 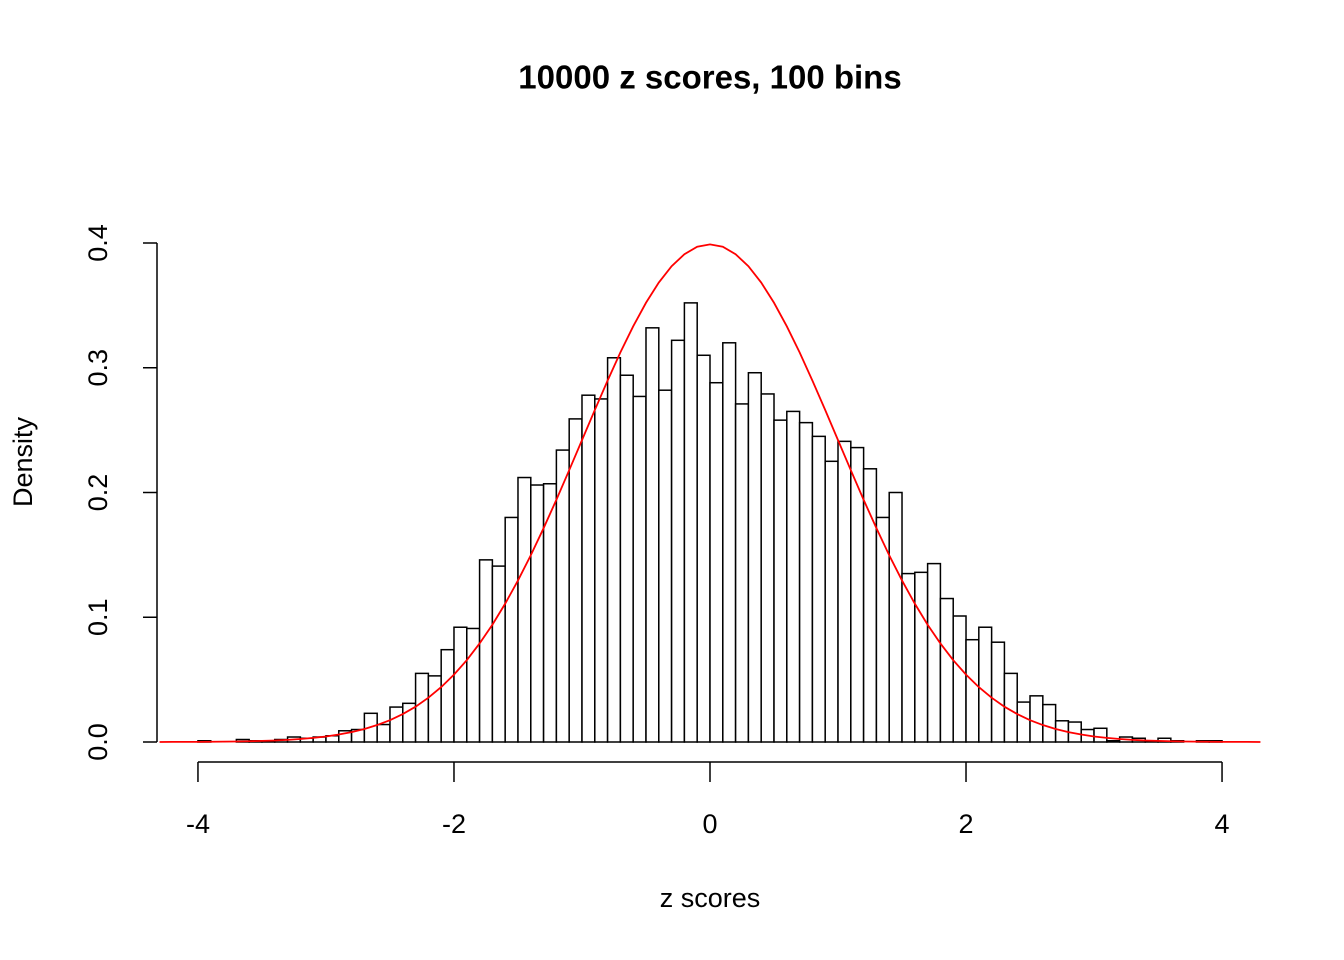 What do you see at coordinates (709, 824) in the screenshot?
I see `x-tick-label: 0` at bounding box center [709, 824].